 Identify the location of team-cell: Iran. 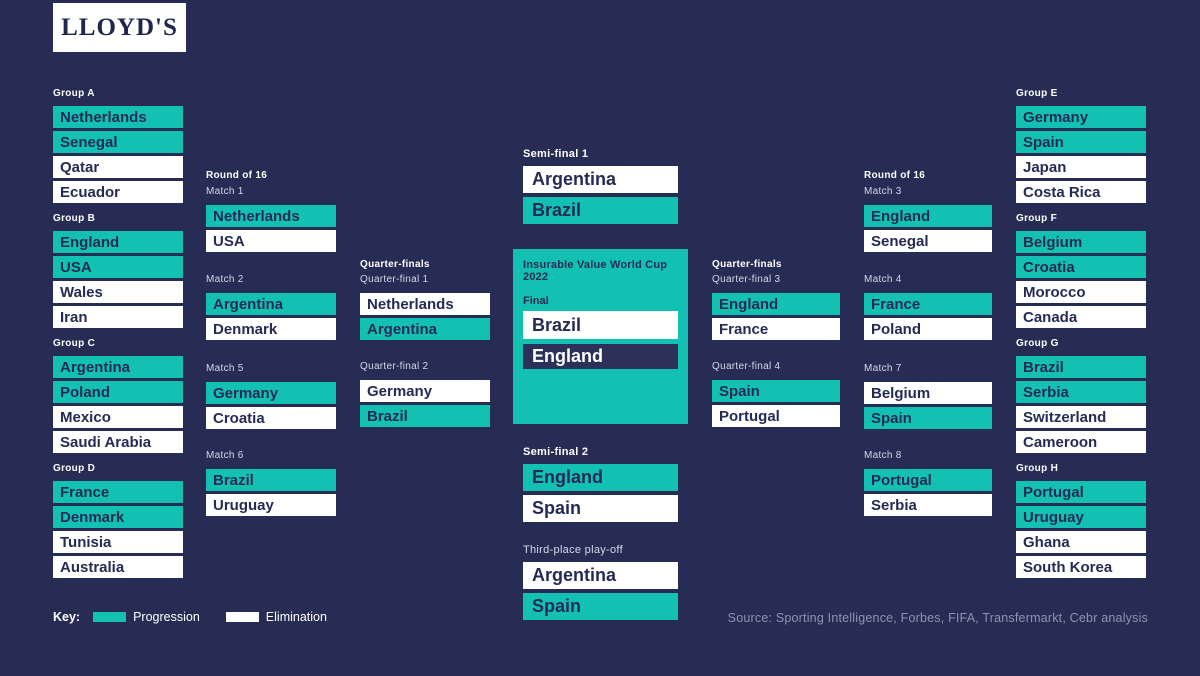
(118, 317).